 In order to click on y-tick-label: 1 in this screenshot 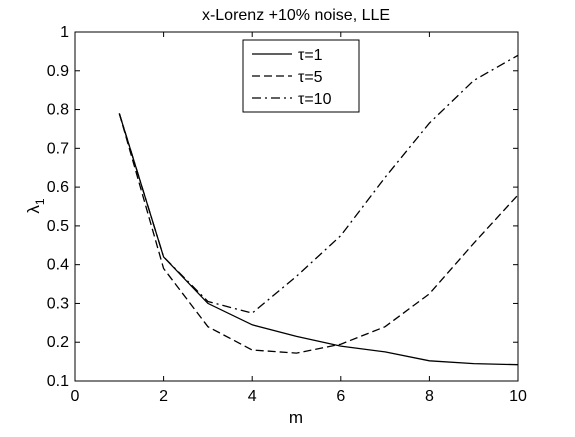, I will do `click(64, 32)`.